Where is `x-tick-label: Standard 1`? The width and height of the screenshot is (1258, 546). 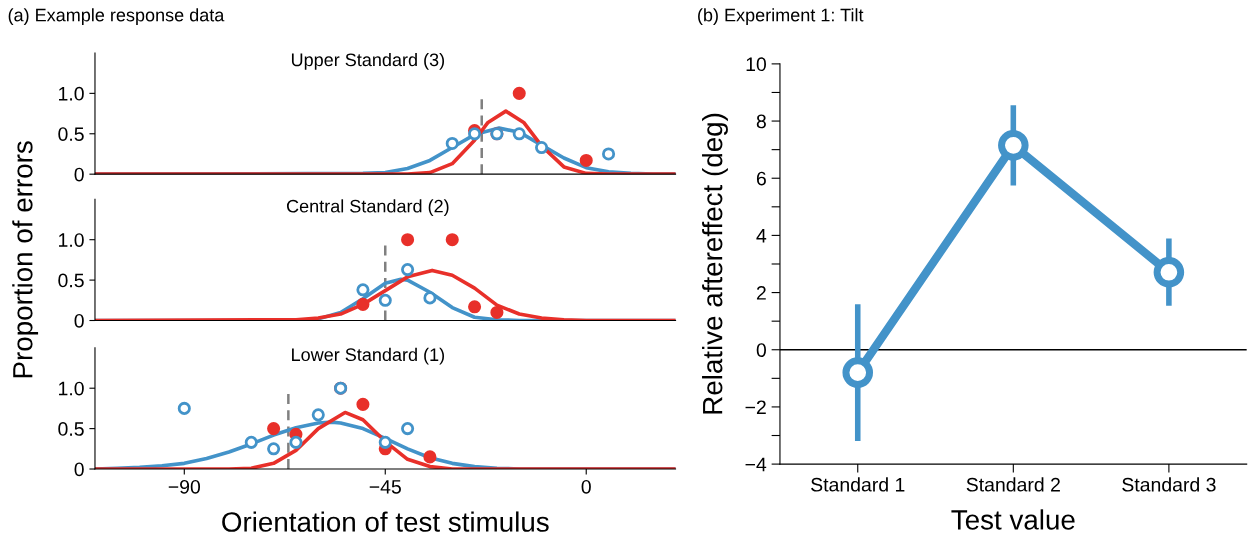
x-tick-label: Standard 1 is located at coordinates (858, 484).